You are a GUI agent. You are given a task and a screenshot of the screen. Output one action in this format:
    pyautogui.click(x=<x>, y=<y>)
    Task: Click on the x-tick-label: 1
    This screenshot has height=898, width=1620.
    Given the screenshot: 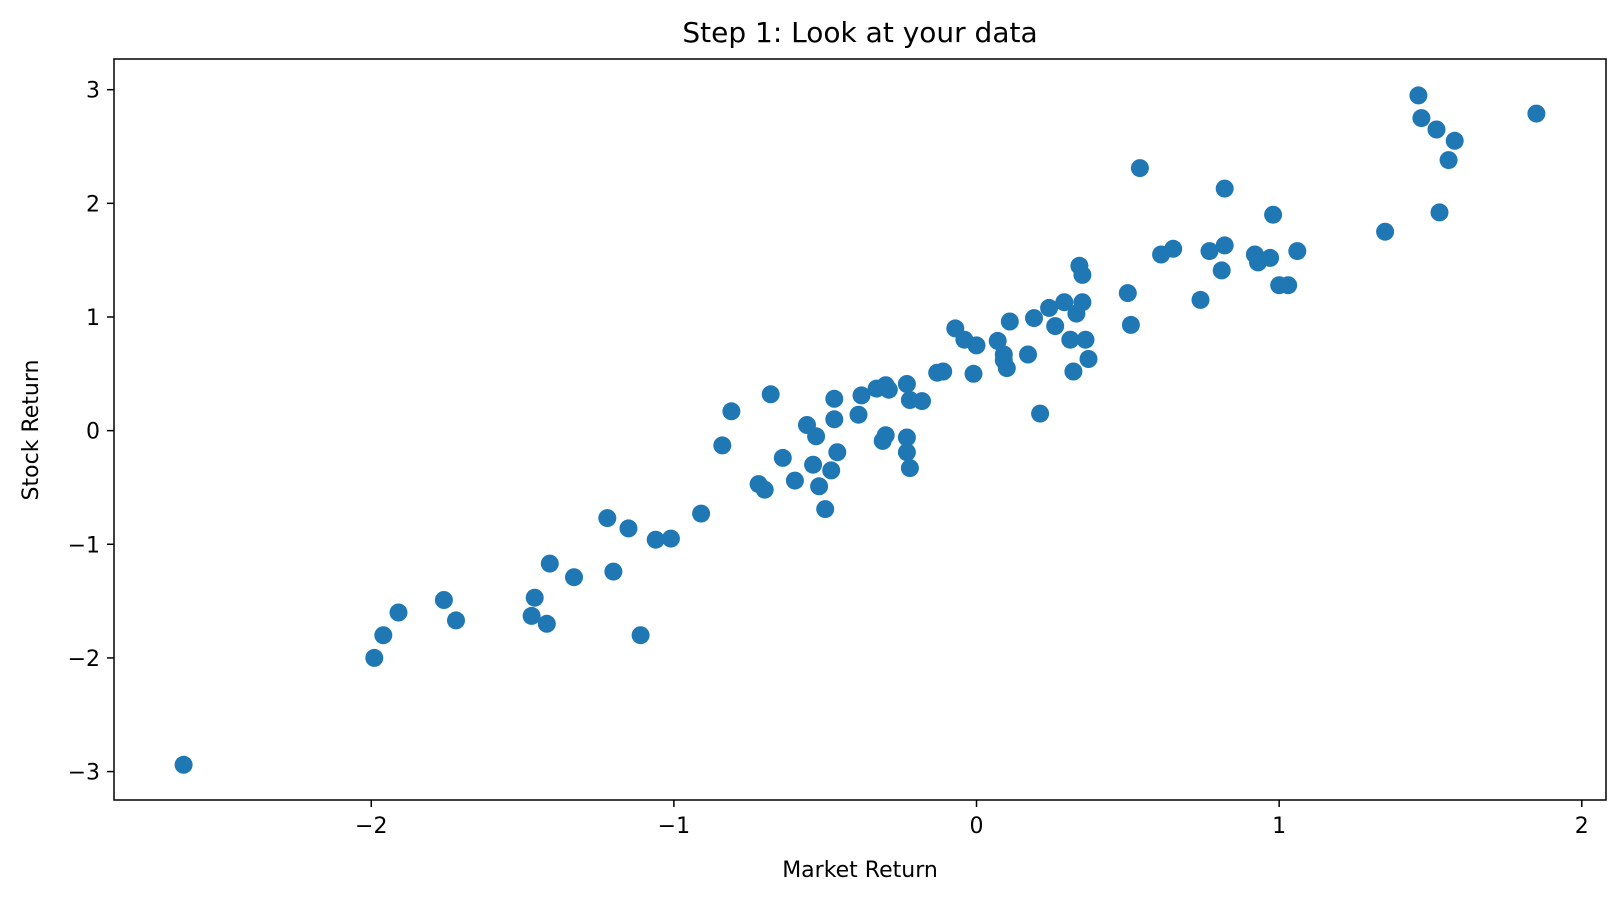 What is the action you would take?
    pyautogui.click(x=1279, y=826)
    